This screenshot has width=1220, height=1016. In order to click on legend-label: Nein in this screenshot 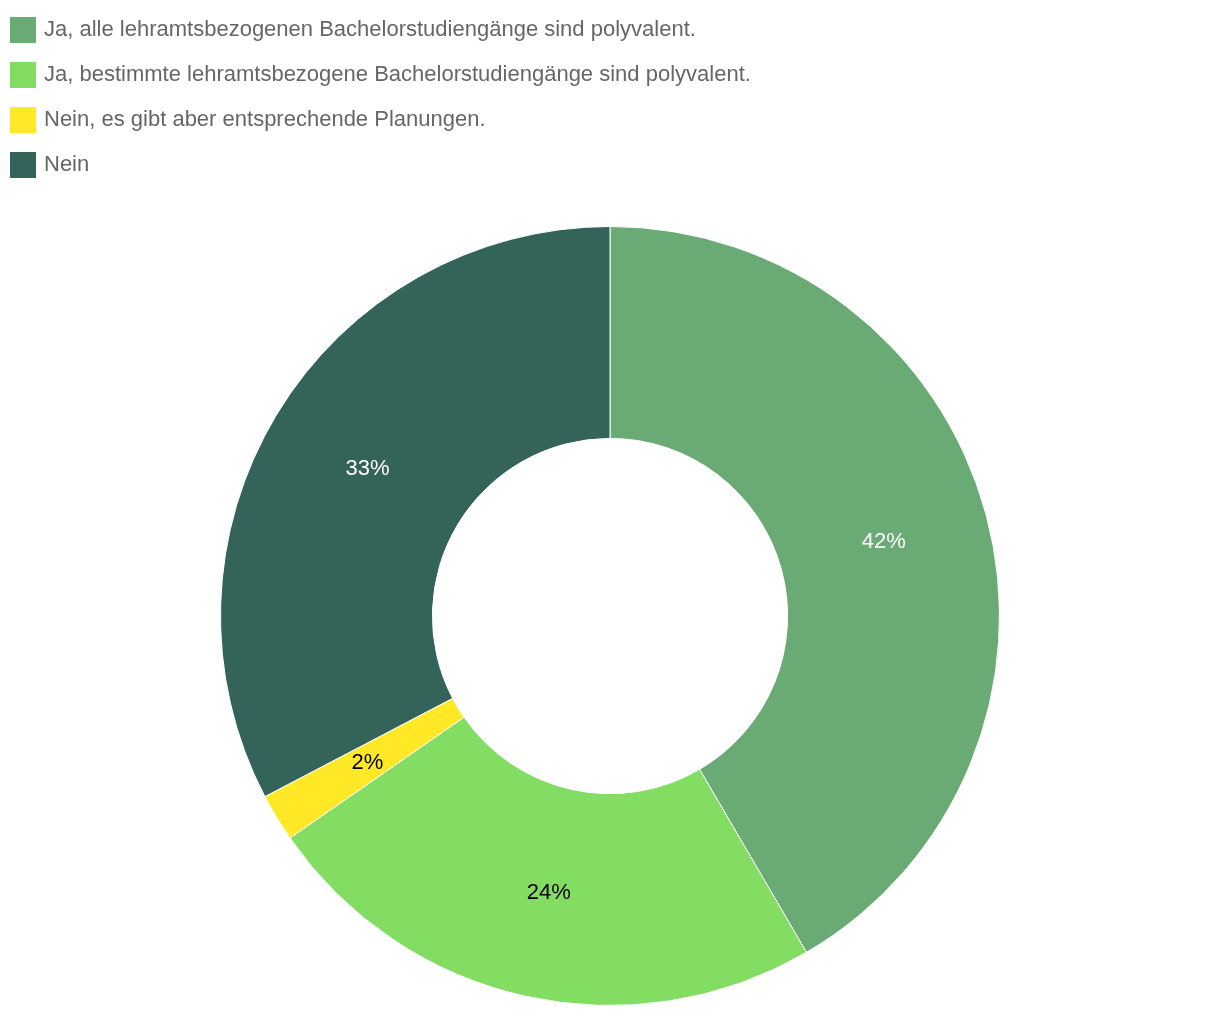, I will do `click(67, 164)`.